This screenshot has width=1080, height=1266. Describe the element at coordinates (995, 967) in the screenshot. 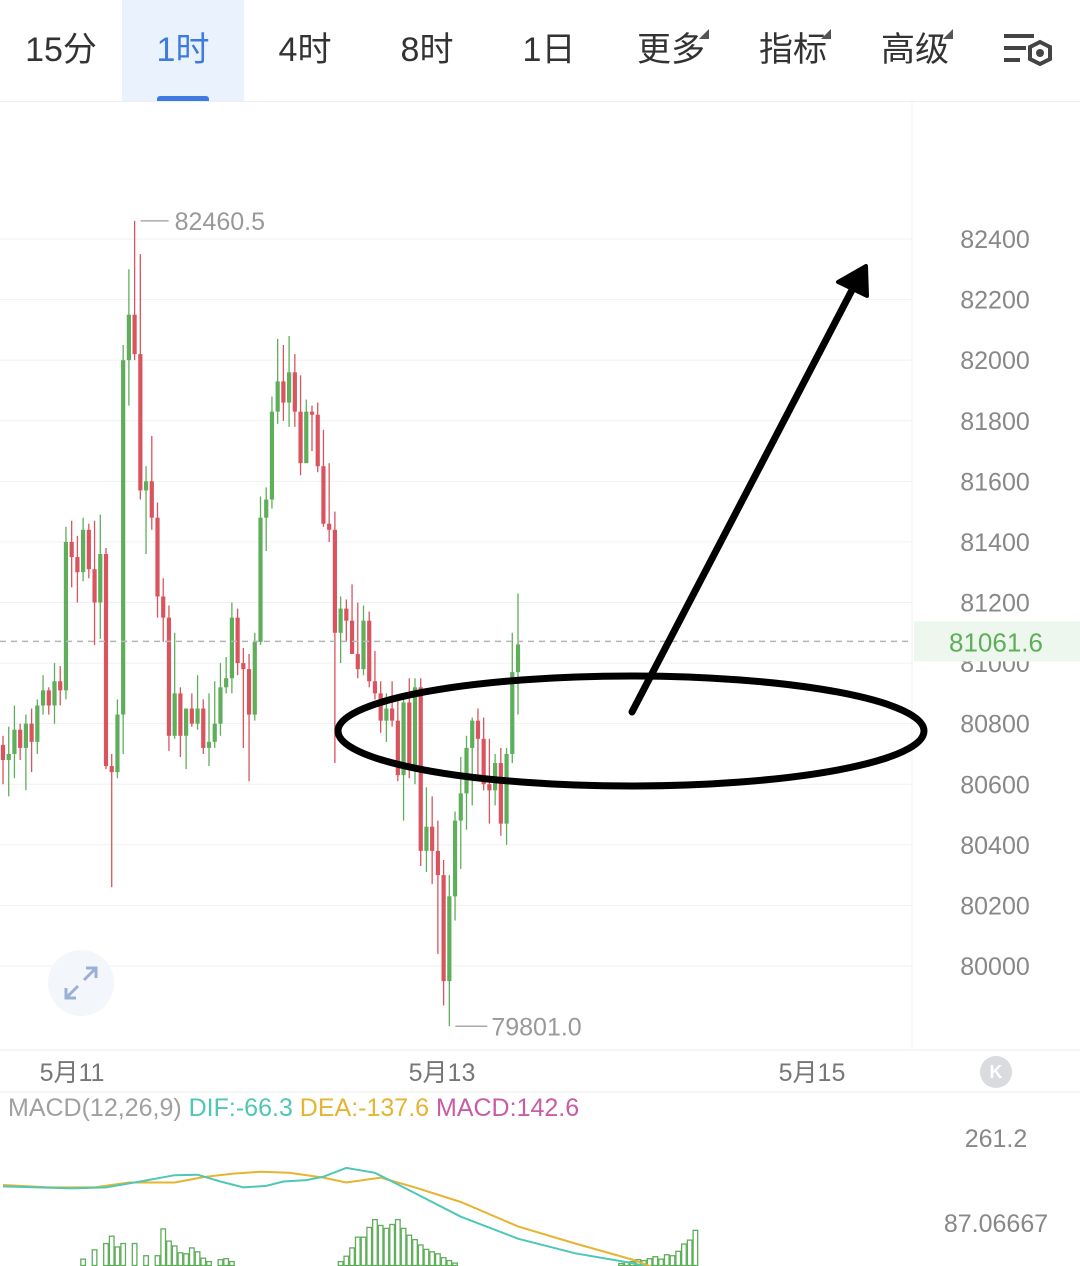

I see `y-tick-label: 80000` at that location.